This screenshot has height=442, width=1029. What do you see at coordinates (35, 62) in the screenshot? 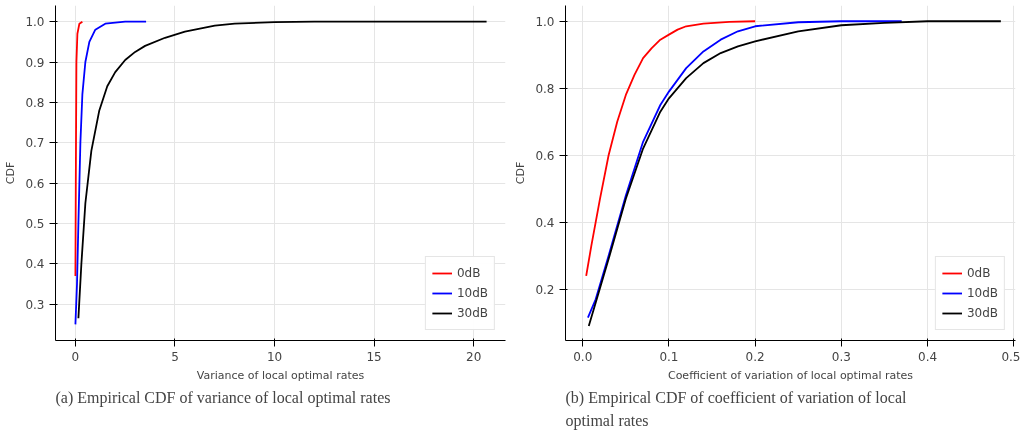
I see `y-tick-label: 0.9` at bounding box center [35, 62].